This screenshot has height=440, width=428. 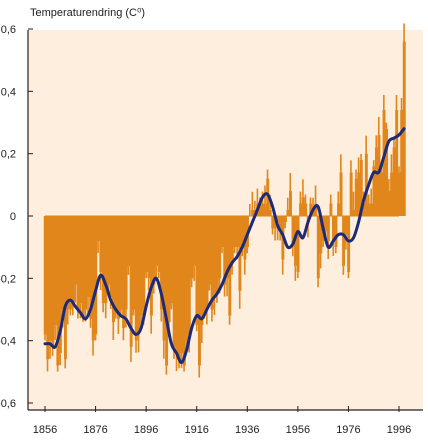 I want to click on x-tick-label: 1876, so click(x=95, y=430).